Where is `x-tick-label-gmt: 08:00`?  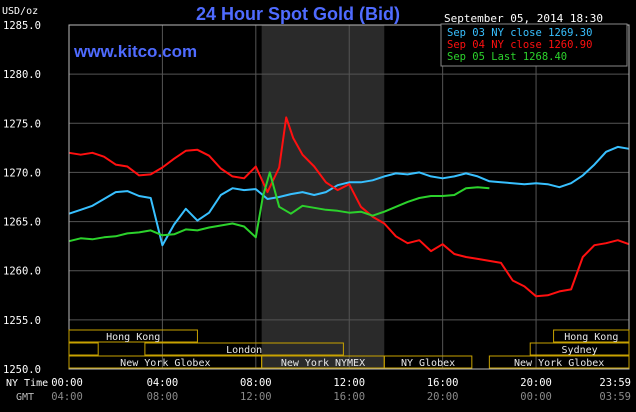
x-tick-label-gmt: 08:00 is located at coordinates (163, 397).